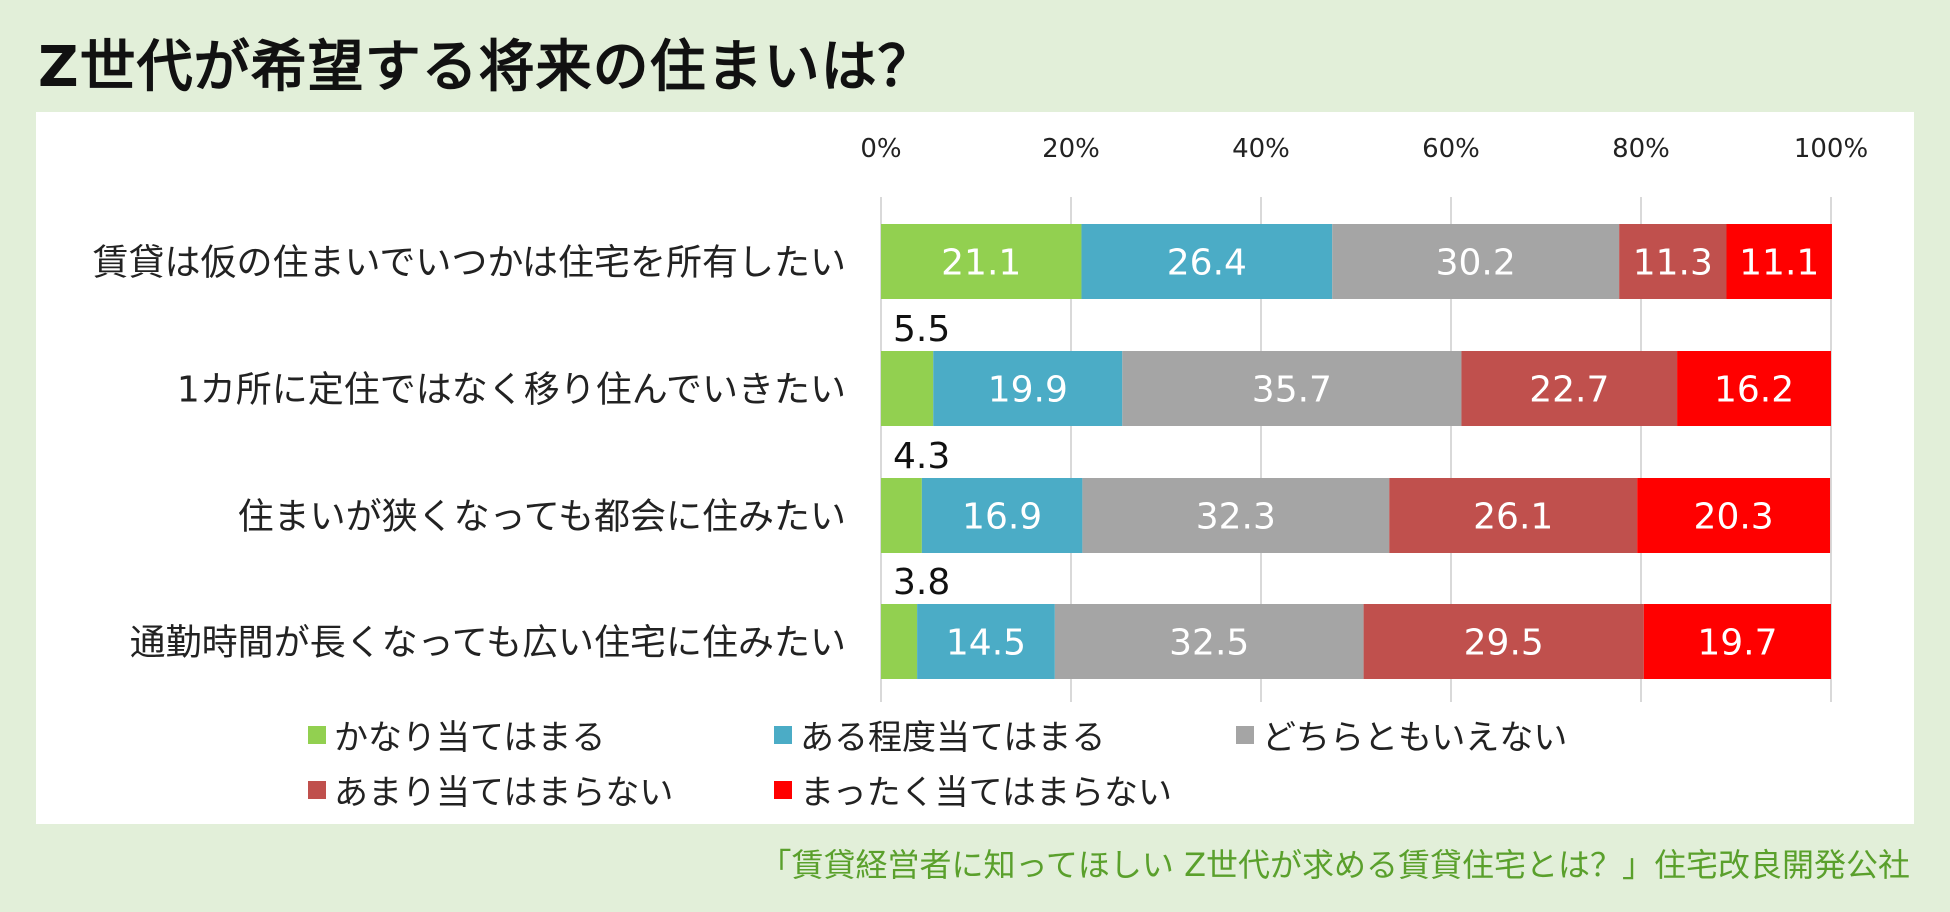  Describe the element at coordinates (486, 67) in the screenshot. I see `page-title: Z世代が希望する将来の住まいは？` at that location.